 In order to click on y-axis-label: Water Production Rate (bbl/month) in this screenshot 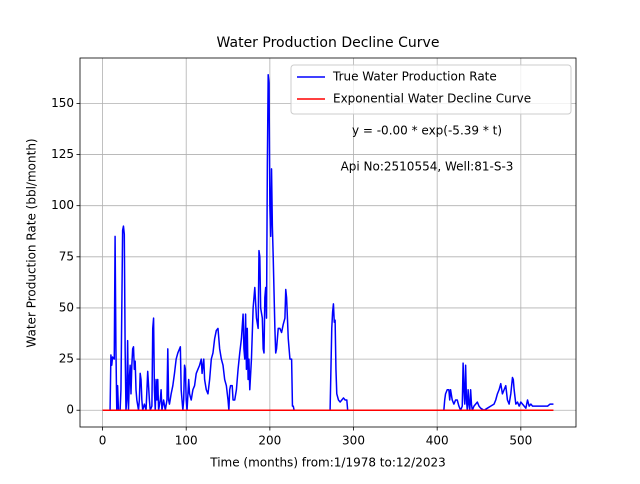, I will do `click(32, 242)`.